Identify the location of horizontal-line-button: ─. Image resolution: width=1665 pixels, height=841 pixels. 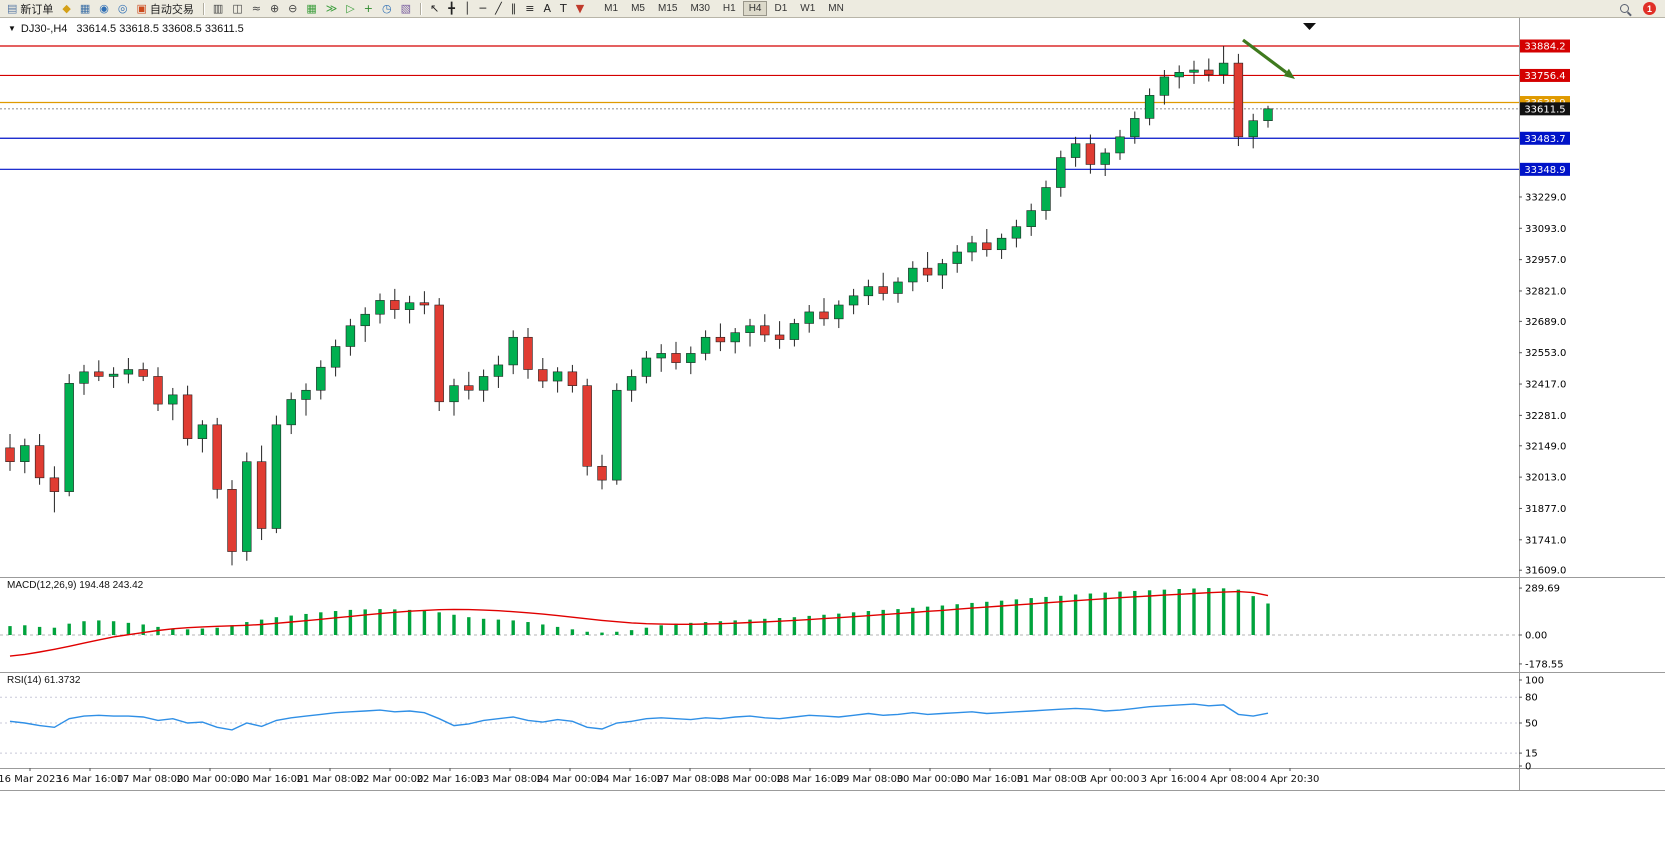
(482, 9).